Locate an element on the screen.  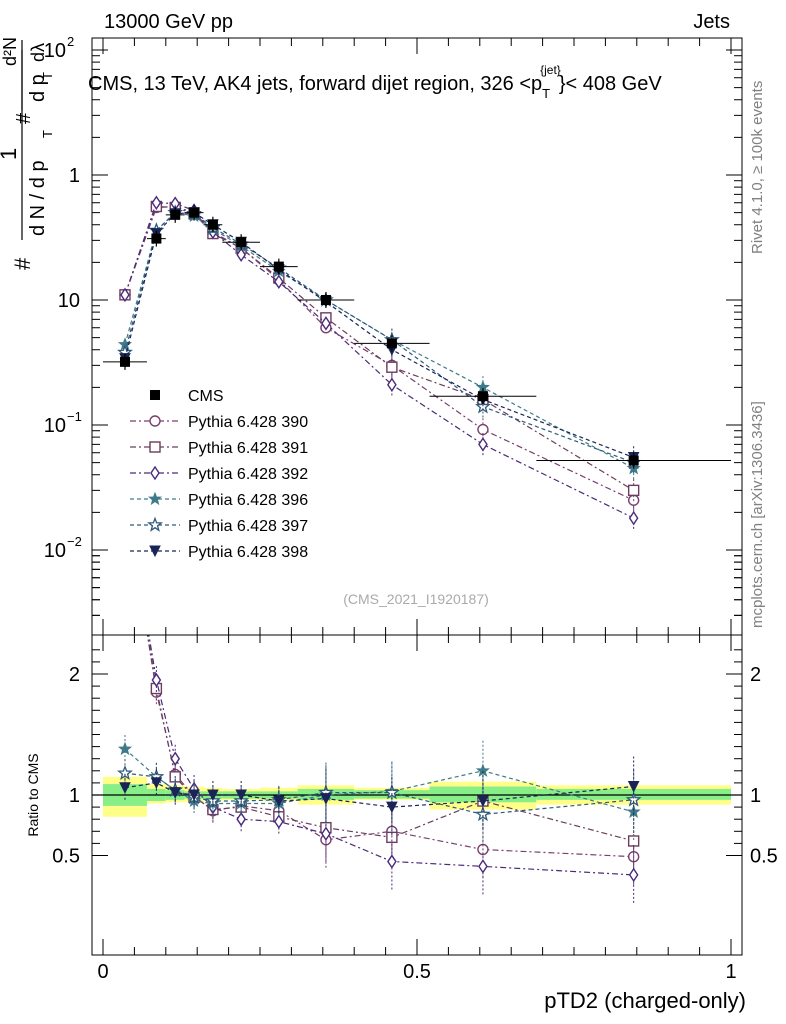
y-tick-exponent: −1 is located at coordinates (74, 416).